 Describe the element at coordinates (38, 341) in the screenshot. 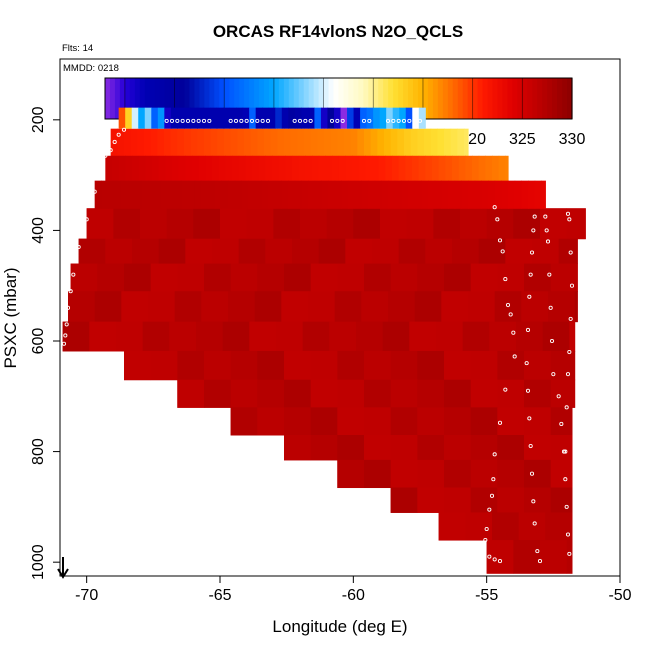

I see `y-tick-label: 600` at that location.